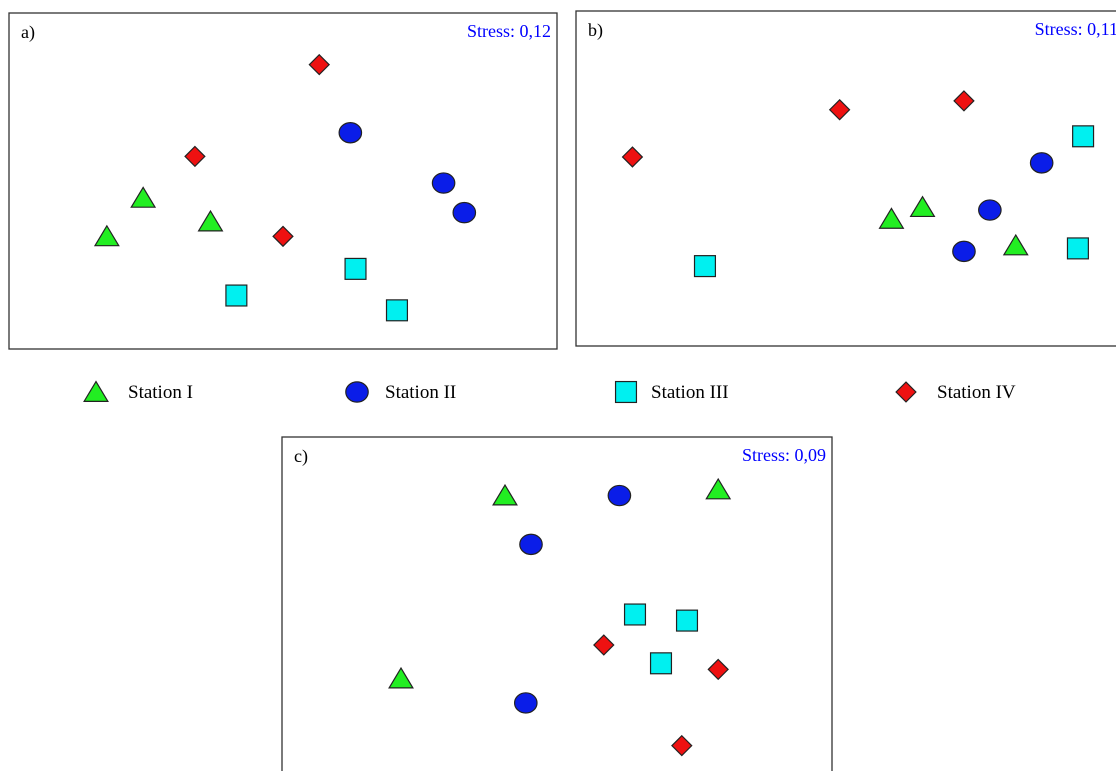  I want to click on stress-label: Stress: 0,12, so click(509, 31).